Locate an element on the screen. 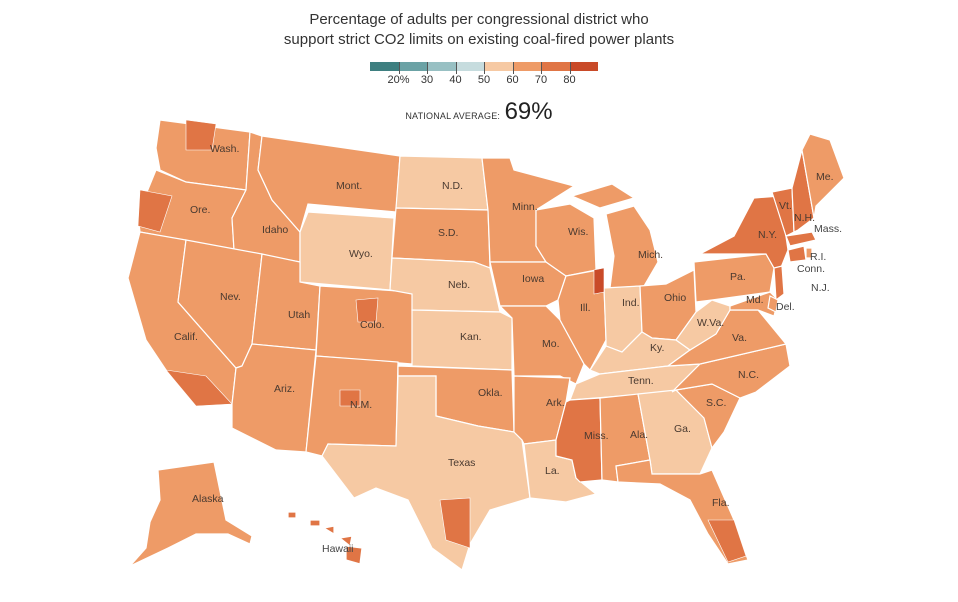 The width and height of the screenshot is (958, 602). legend-label: 40 is located at coordinates (455, 80).